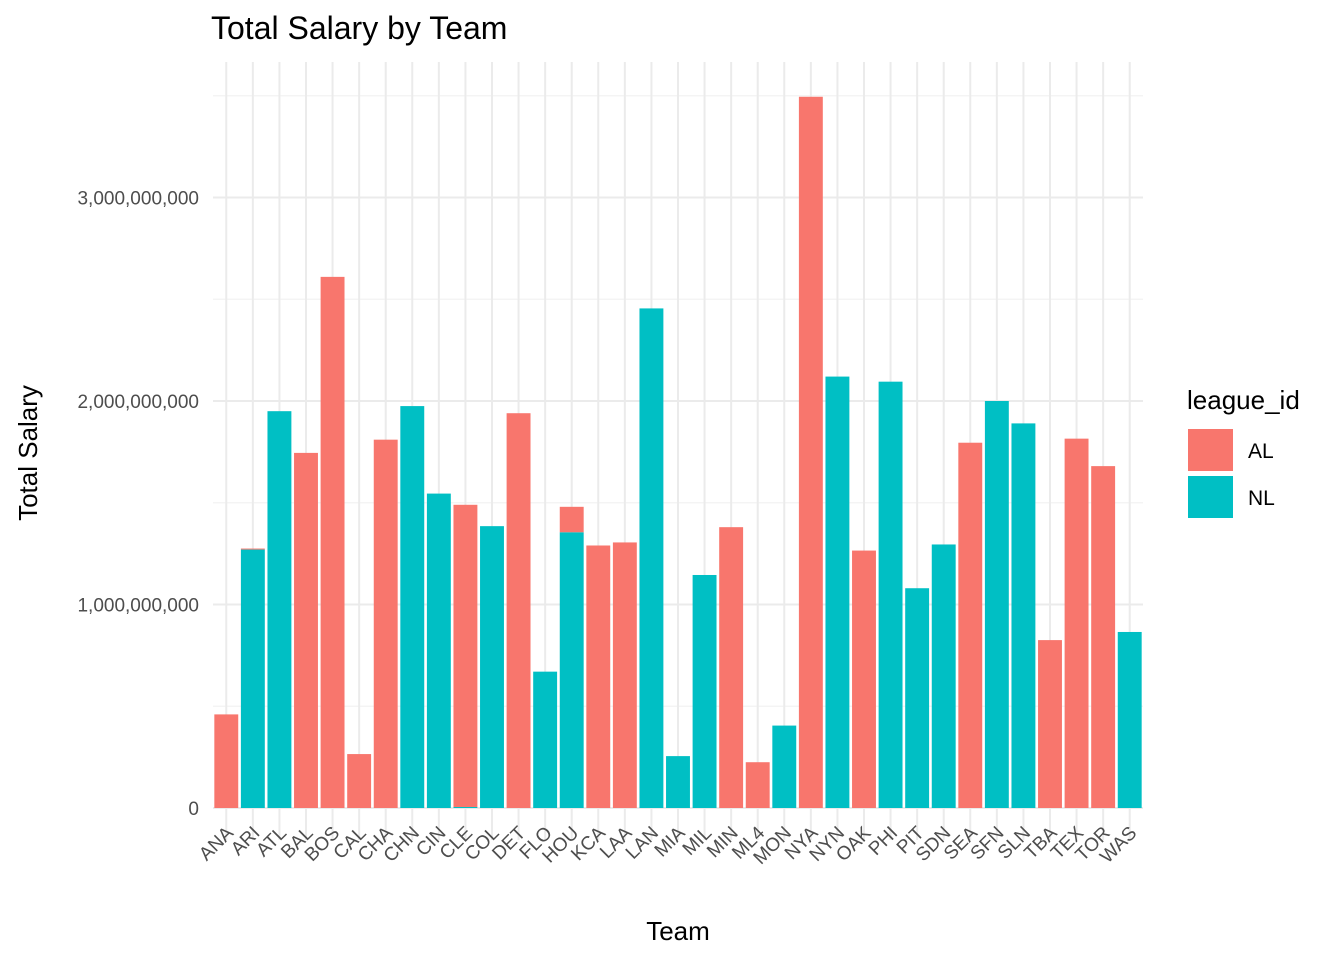 Image resolution: width=1344 pixels, height=960 pixels. I want to click on bar-min-al, so click(731, 667).